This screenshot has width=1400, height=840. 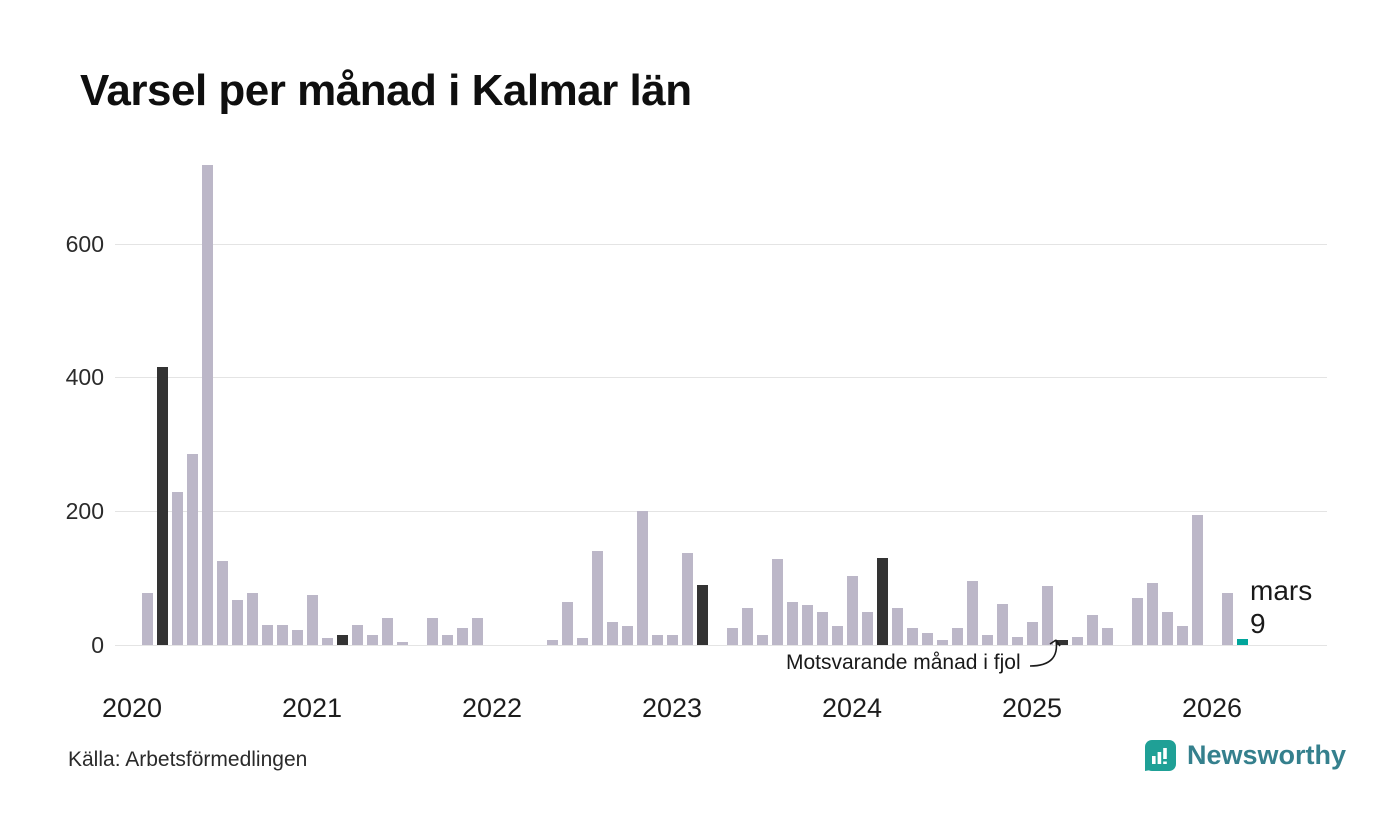 I want to click on newsworthy-logo: Newsworthy, so click(x=1245, y=755).